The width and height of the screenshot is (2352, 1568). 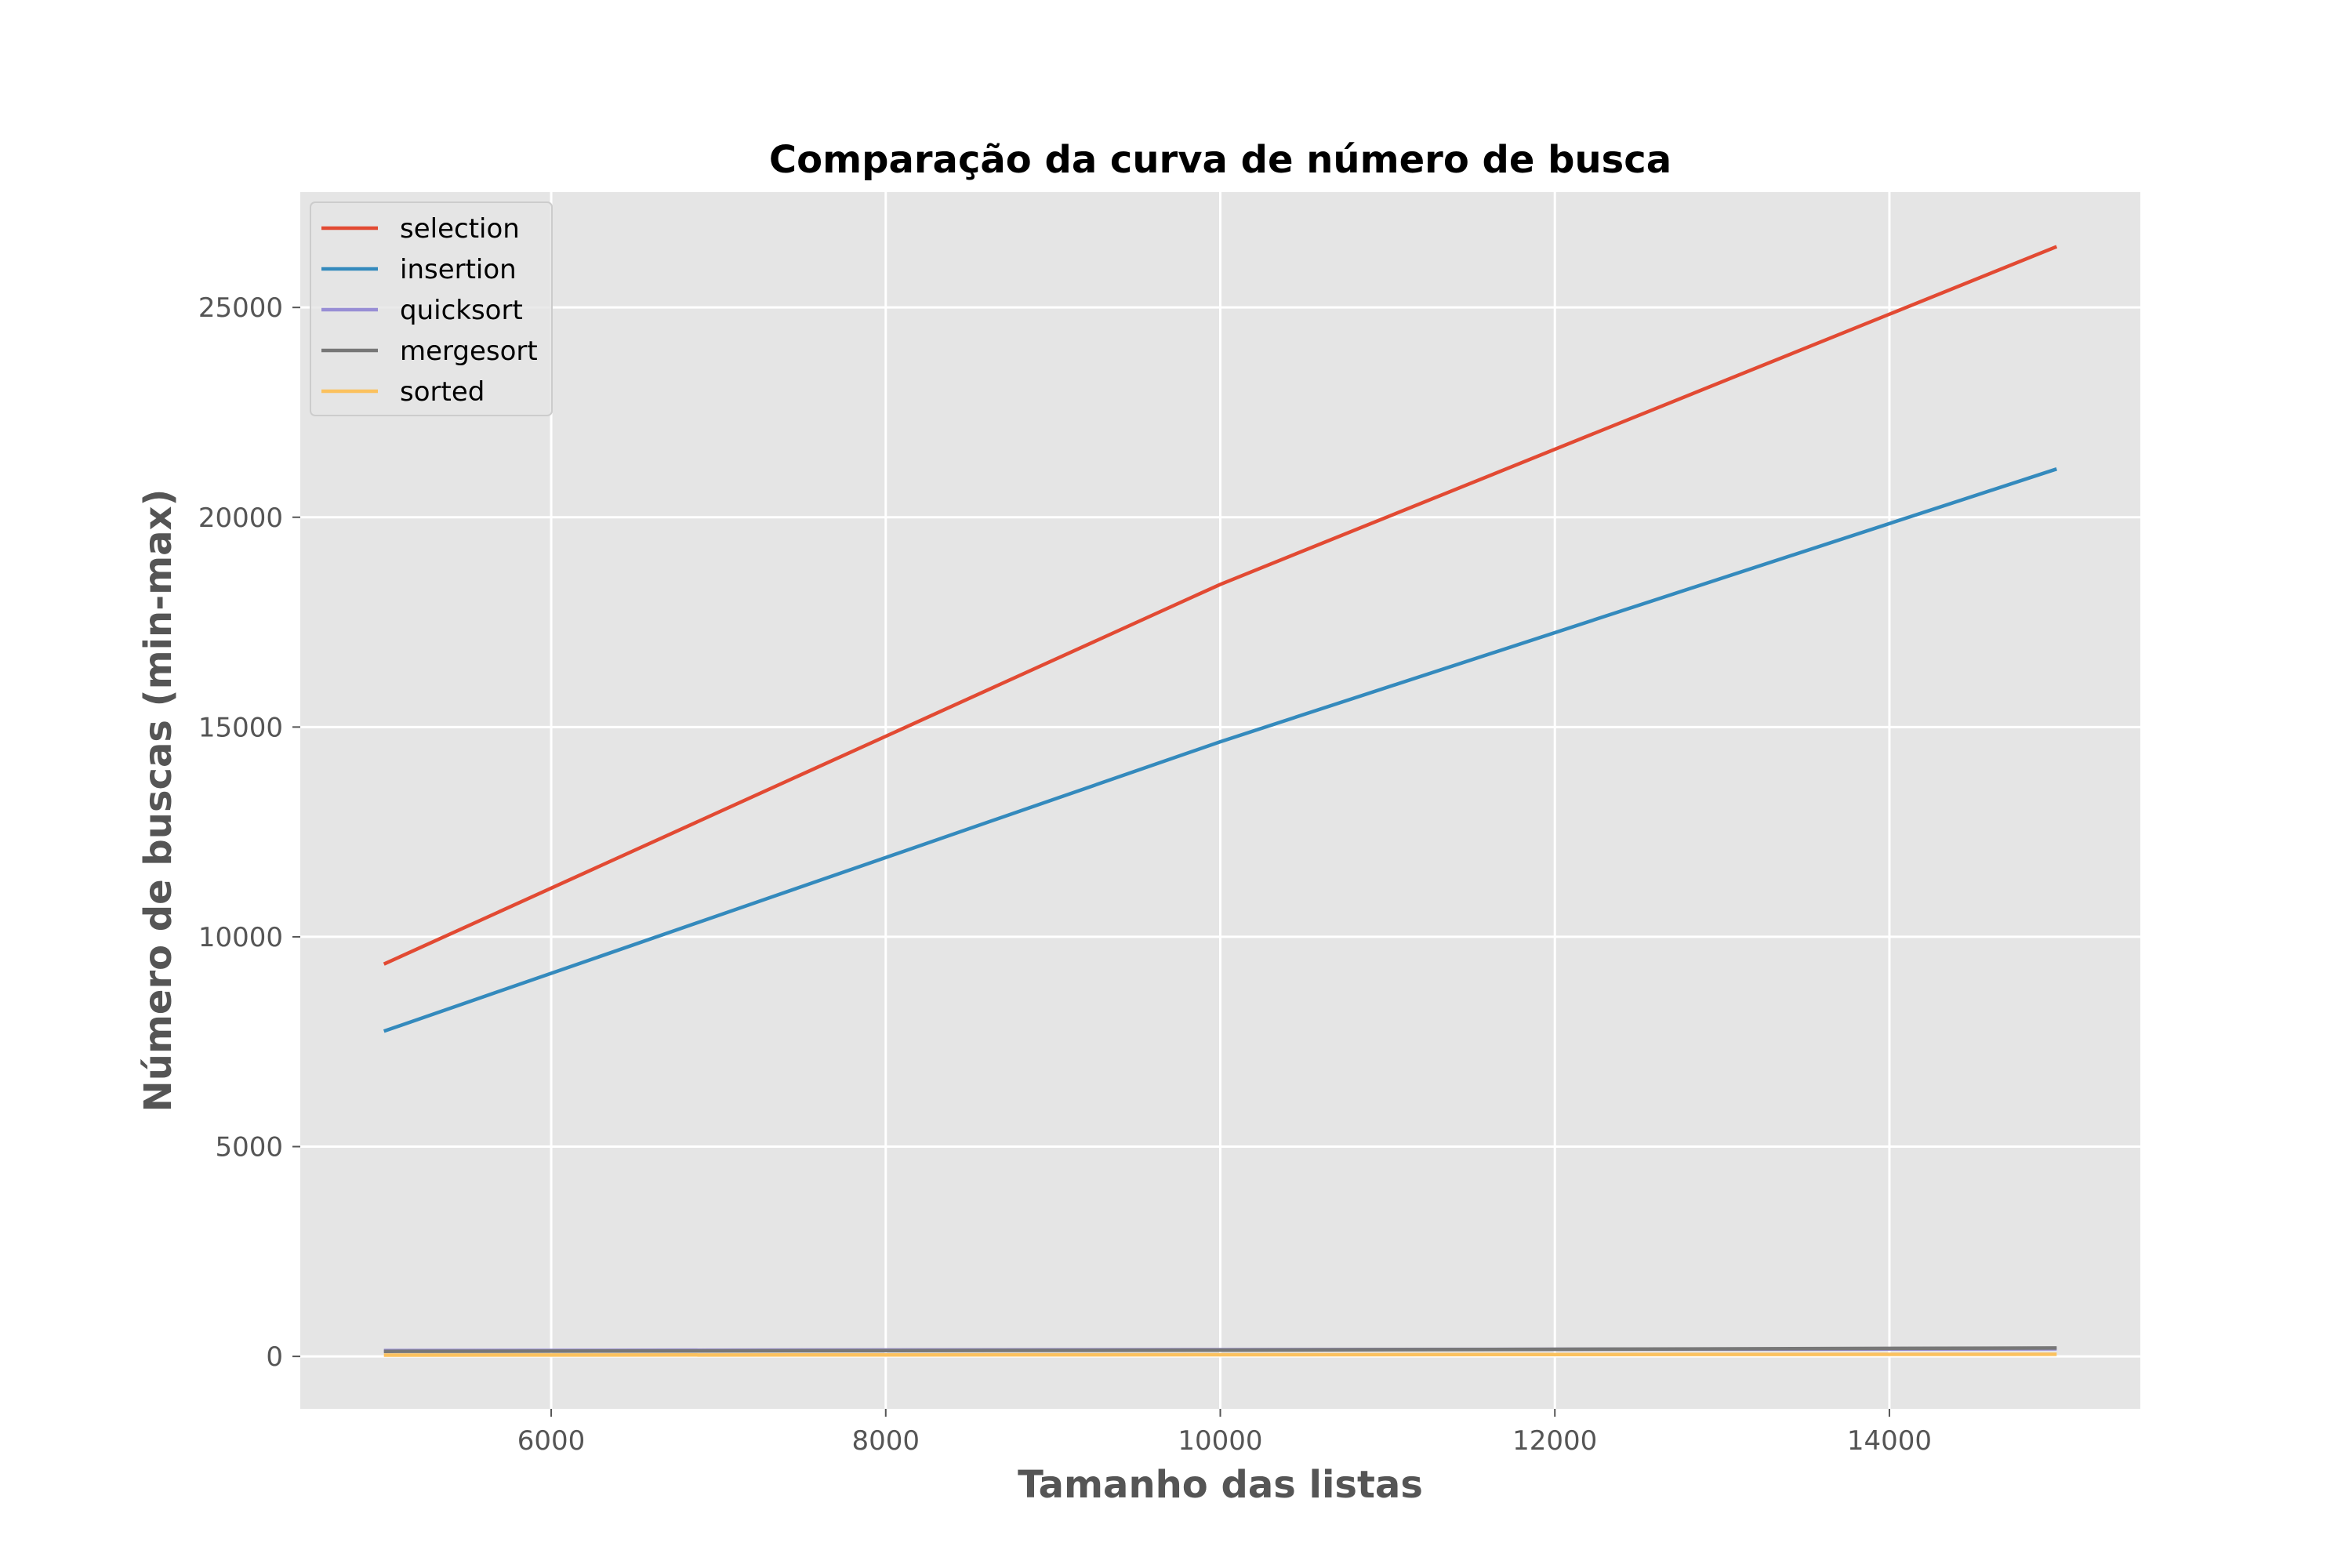 What do you see at coordinates (460, 229) in the screenshot?
I see `legend-label: selection` at bounding box center [460, 229].